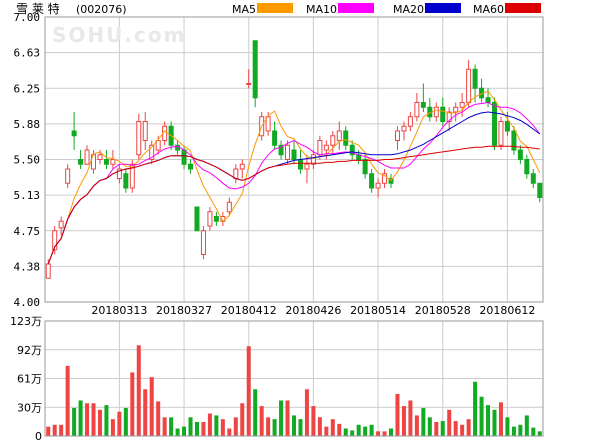  Describe the element at coordinates (38, 8) in the screenshot. I see `stock-name: 雪 莱 特` at that location.